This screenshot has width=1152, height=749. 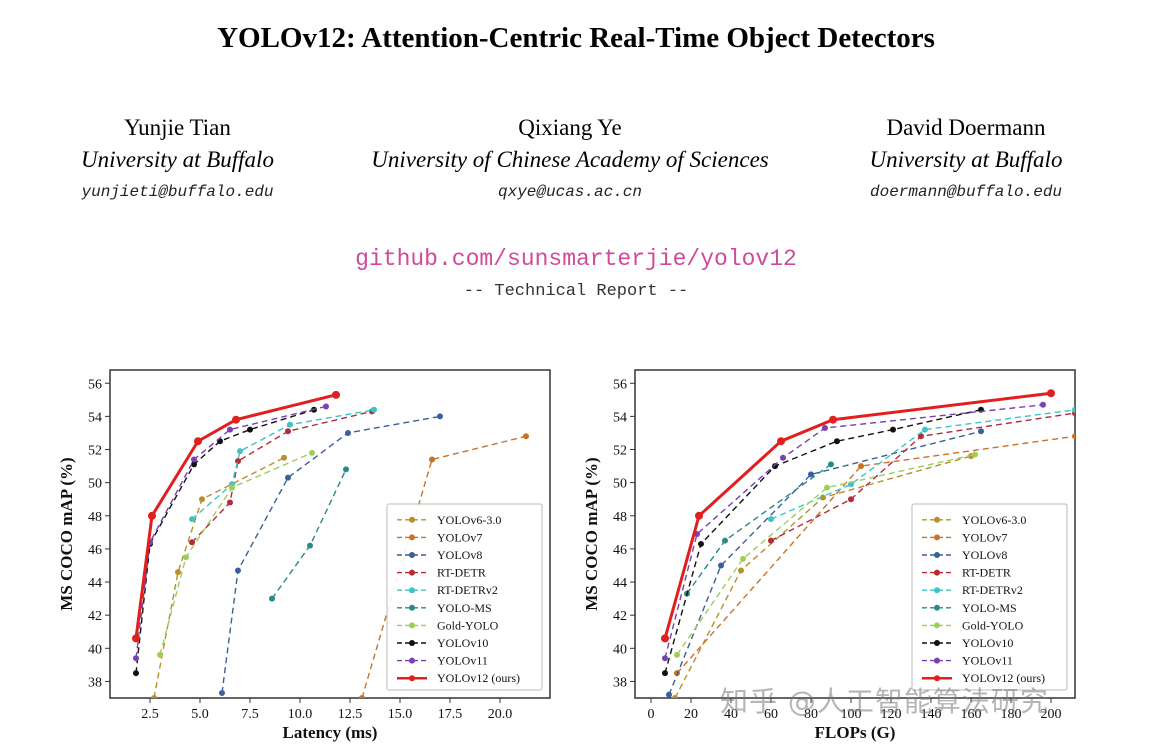 What do you see at coordinates (177, 192) in the screenshot?
I see `author-email: yunjieti@buffalo.edu` at bounding box center [177, 192].